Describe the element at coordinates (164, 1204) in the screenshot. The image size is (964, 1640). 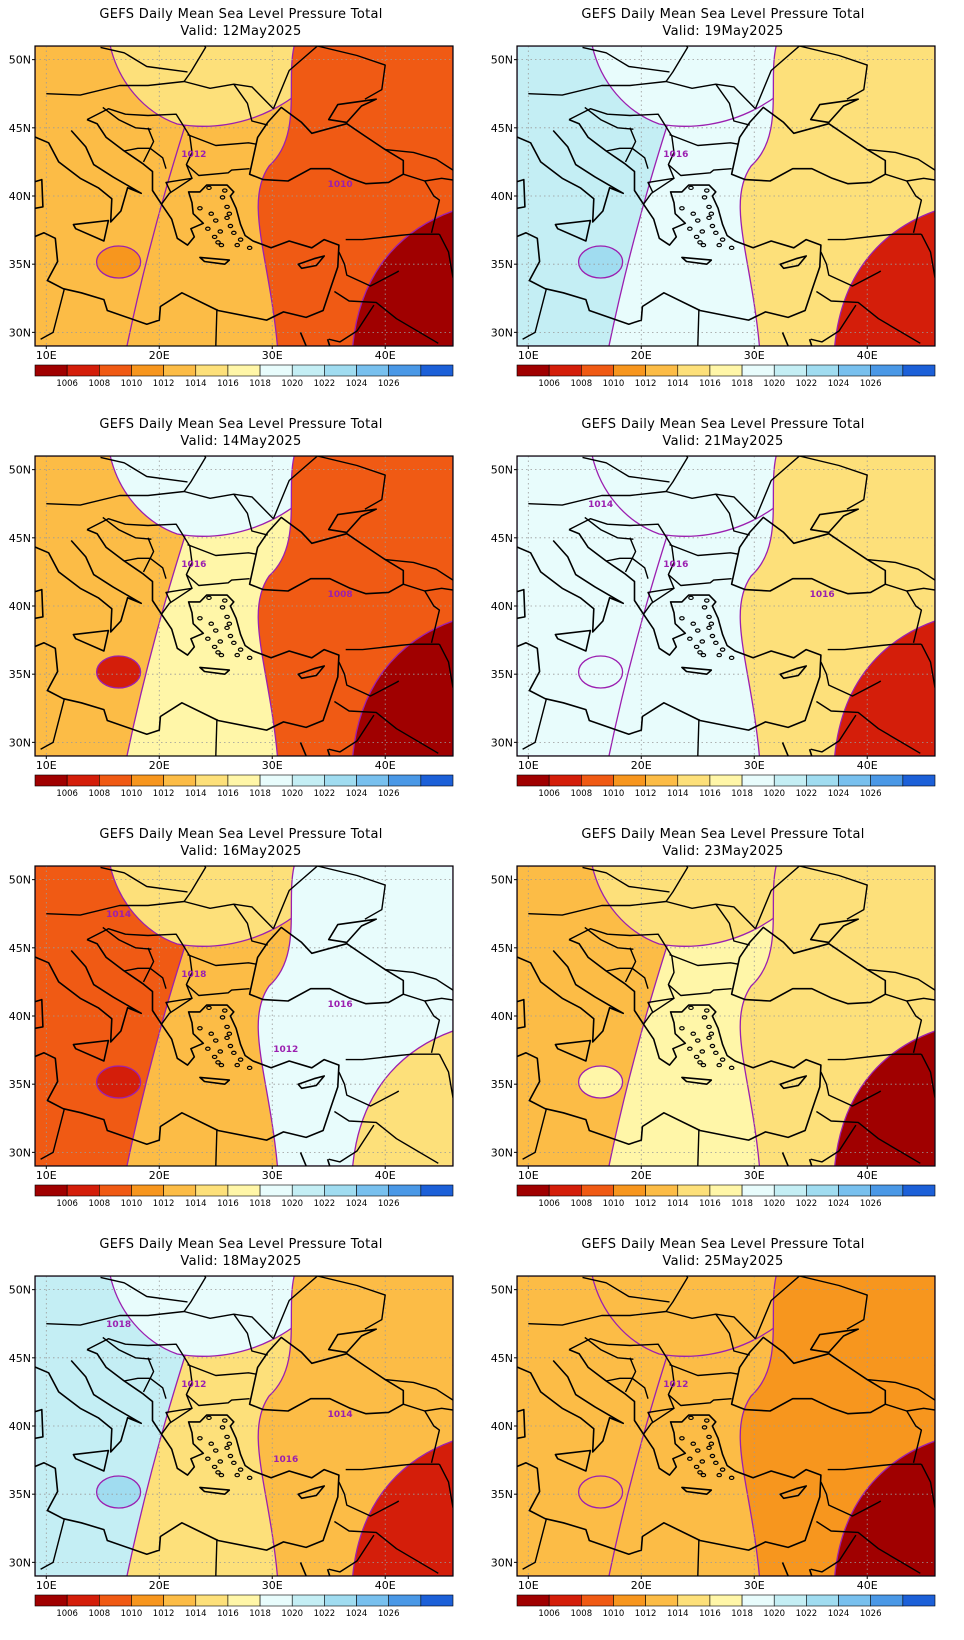
I see `colorbar-label: 1012` at that location.